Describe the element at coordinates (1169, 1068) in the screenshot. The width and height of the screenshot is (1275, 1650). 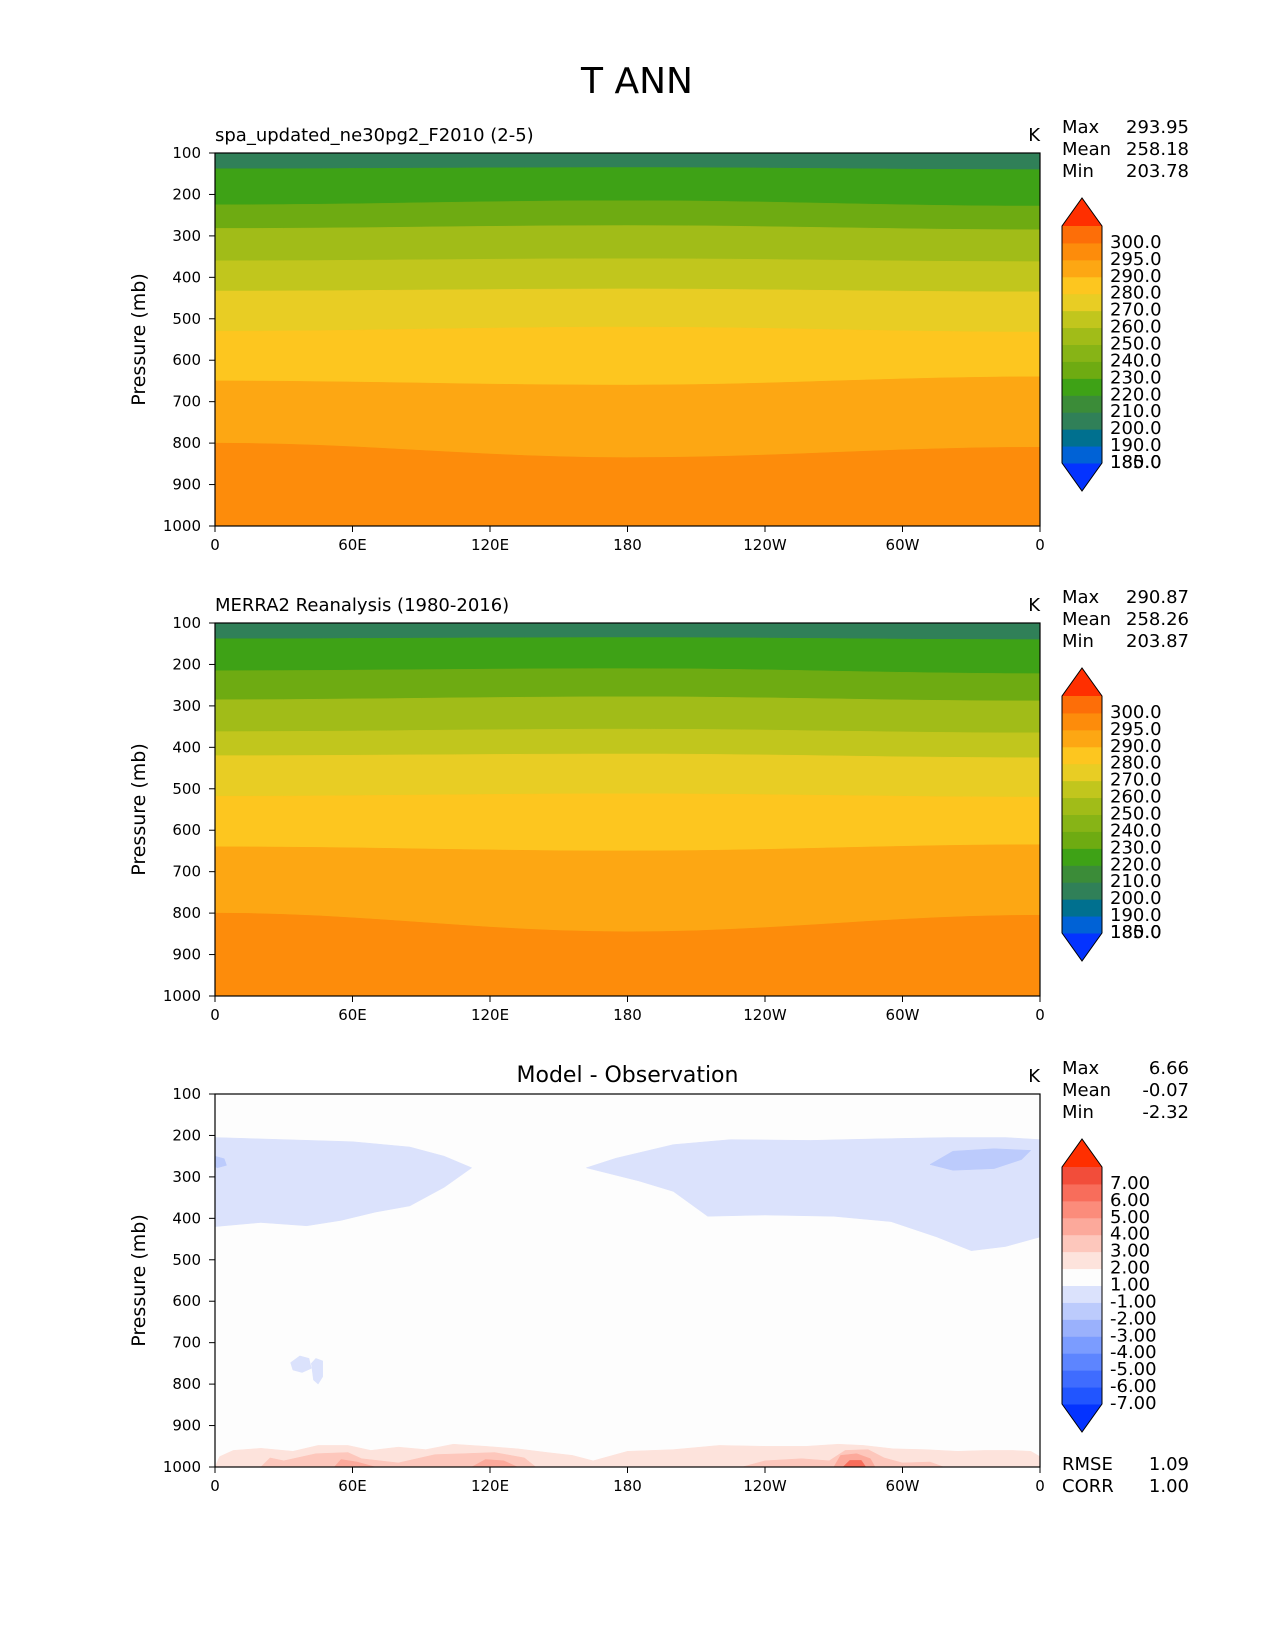
I see `stat-value-max: 6.66` at that location.